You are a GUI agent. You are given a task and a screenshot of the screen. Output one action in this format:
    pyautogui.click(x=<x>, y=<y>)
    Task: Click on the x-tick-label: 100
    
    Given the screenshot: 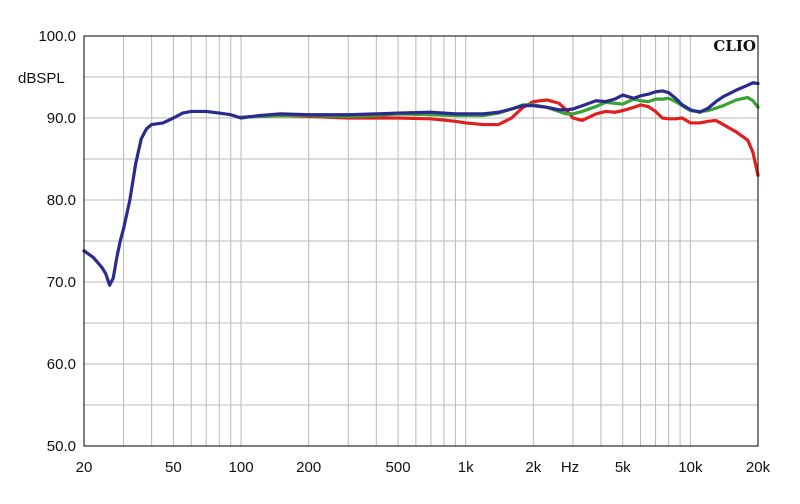 What is the action you would take?
    pyautogui.click(x=241, y=467)
    